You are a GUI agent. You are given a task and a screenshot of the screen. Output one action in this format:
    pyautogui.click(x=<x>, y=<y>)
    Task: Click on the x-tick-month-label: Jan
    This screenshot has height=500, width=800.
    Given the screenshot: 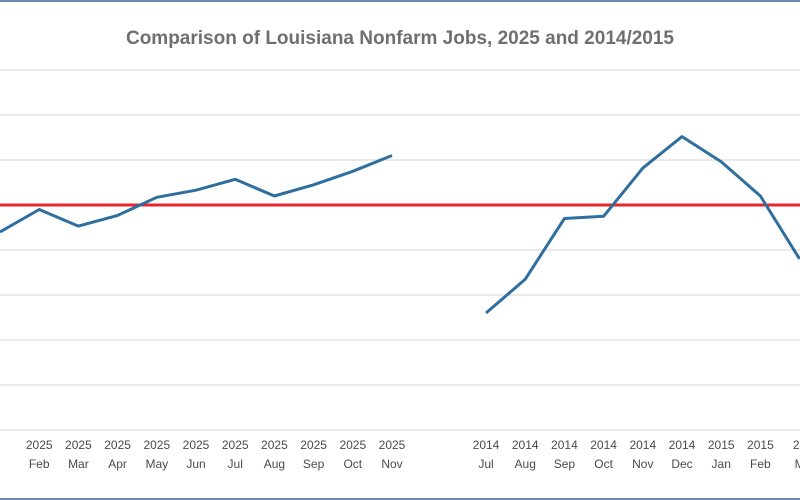 What is the action you would take?
    pyautogui.click(x=721, y=464)
    